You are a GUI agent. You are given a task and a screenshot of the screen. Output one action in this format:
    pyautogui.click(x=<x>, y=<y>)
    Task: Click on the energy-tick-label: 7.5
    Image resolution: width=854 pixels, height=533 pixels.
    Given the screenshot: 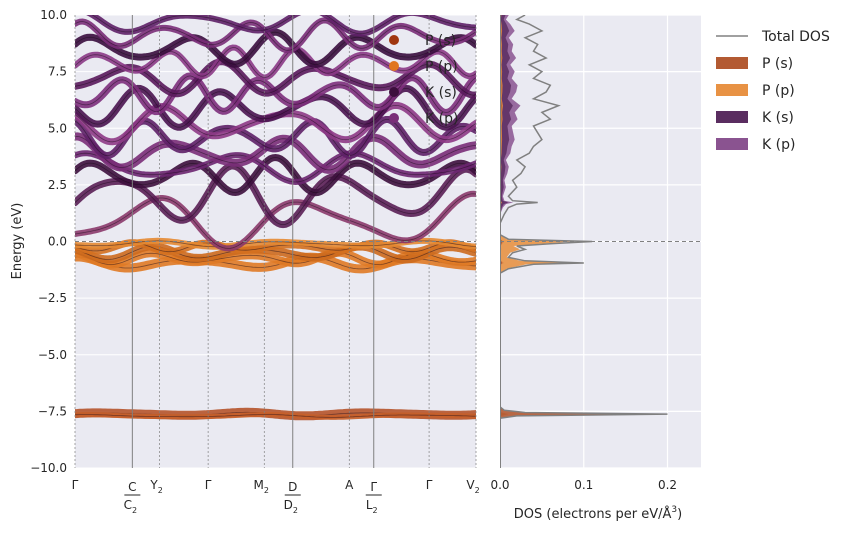 What is the action you would take?
    pyautogui.click(x=57, y=72)
    